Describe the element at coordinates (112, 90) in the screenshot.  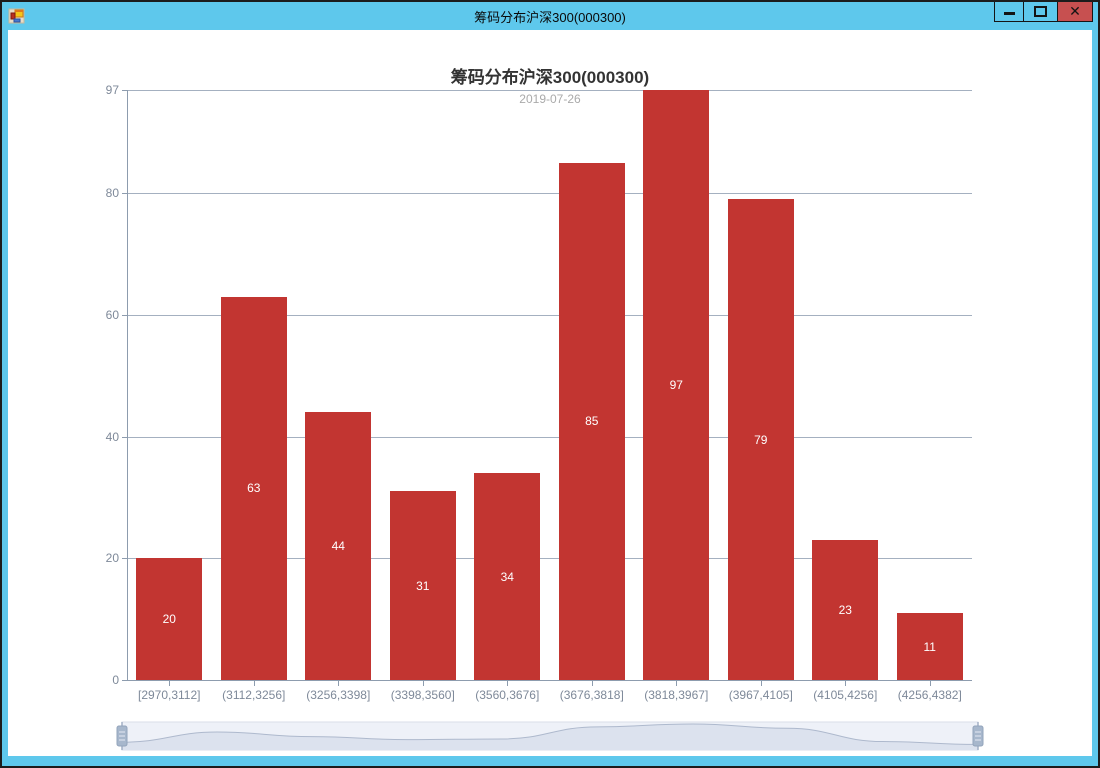
I see `y-axis-label: 97` at that location.